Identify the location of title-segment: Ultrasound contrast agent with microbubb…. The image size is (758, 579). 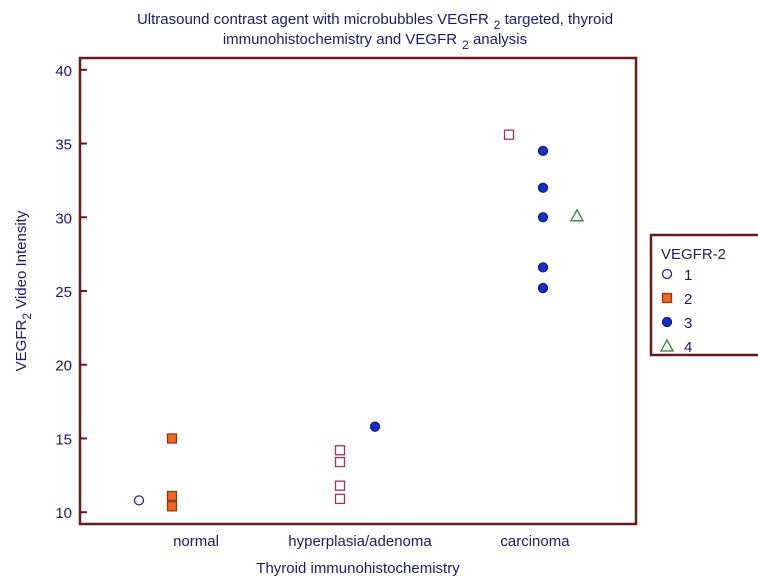
(313, 19).